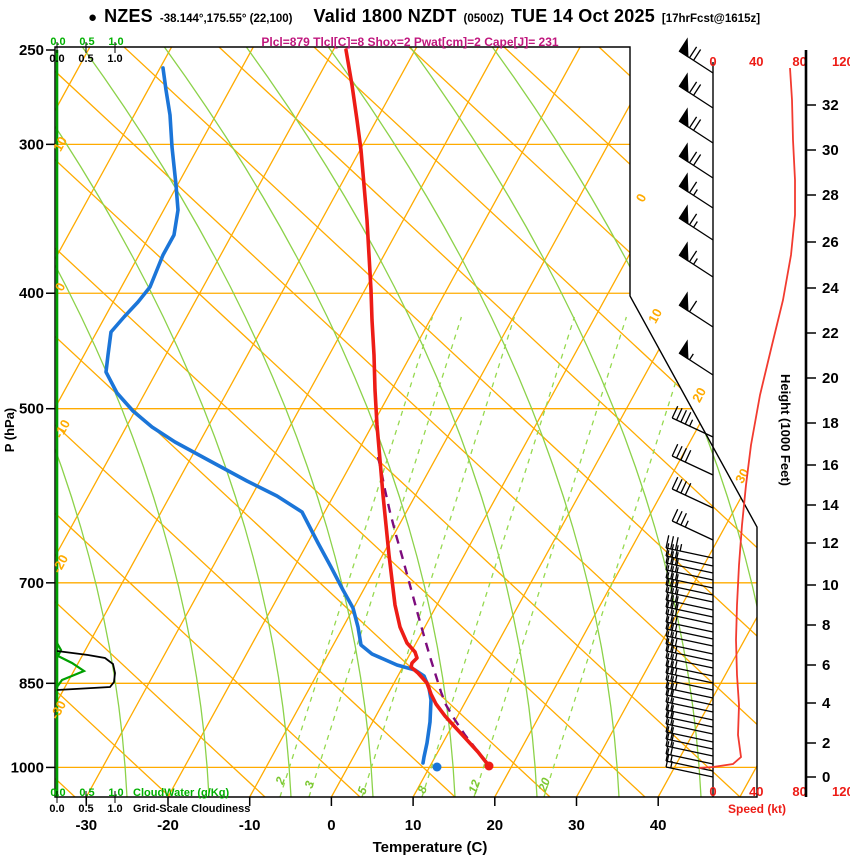 The height and width of the screenshot is (860, 850). What do you see at coordinates (363, 790) in the screenshot?
I see `mixing-ratio-value-label: 5` at bounding box center [363, 790].